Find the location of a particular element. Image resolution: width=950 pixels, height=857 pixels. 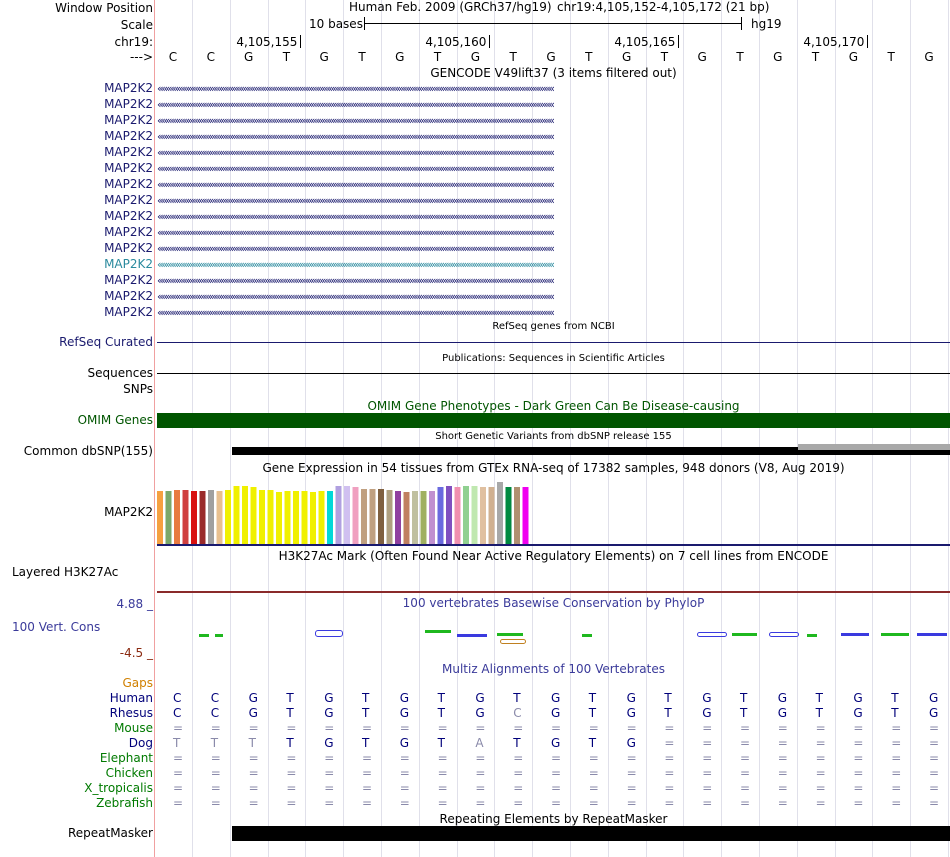

species-label: Human is located at coordinates (131, 698).